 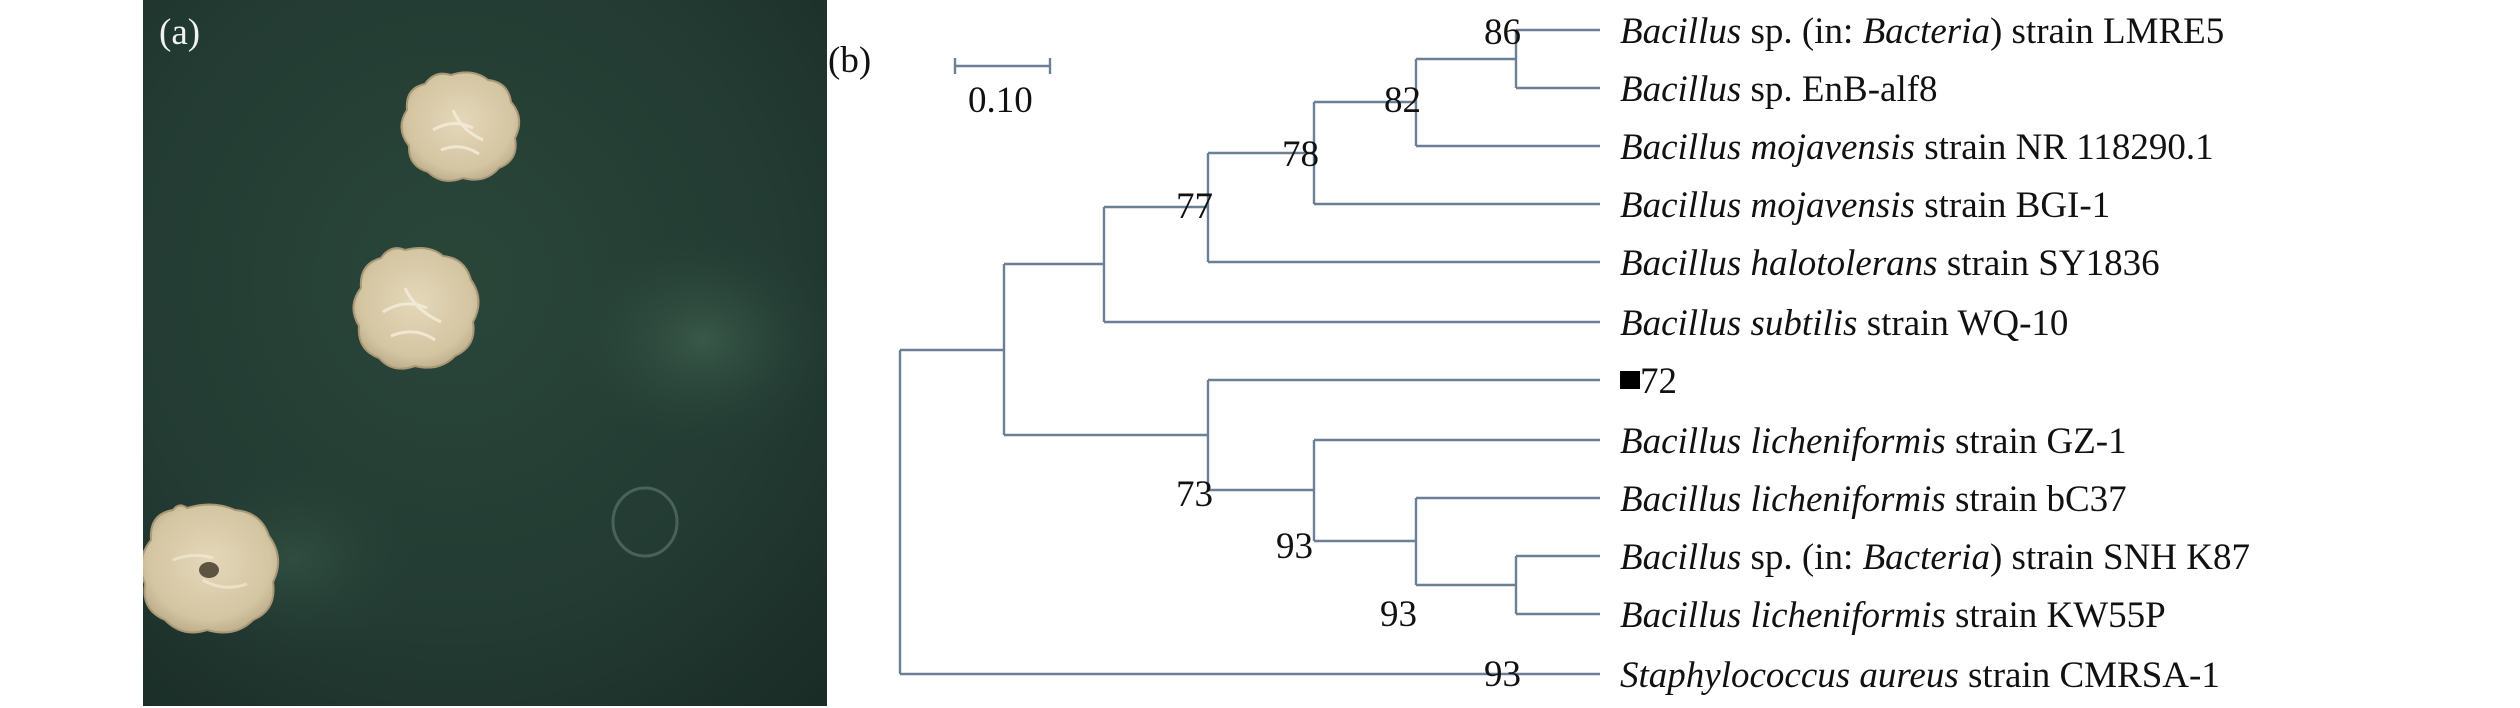 I want to click on taxon-label: Staphylococcus aureus strain CMRSA-1, so click(x=1920, y=675).